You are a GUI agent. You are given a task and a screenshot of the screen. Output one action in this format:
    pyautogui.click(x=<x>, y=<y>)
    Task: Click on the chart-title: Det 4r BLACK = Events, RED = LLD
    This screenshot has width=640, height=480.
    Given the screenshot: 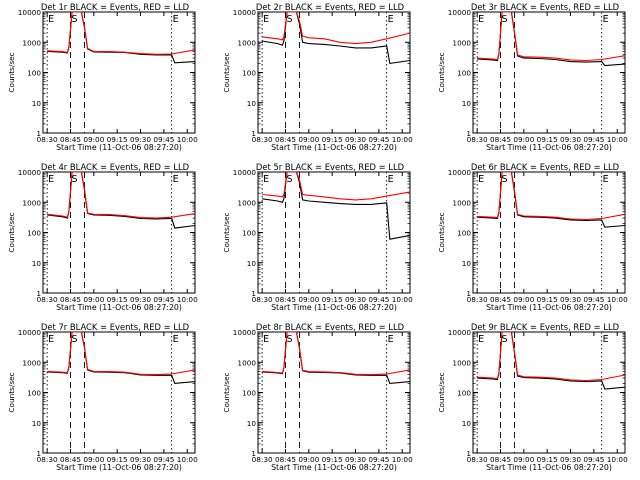 What is the action you would take?
    pyautogui.click(x=115, y=167)
    